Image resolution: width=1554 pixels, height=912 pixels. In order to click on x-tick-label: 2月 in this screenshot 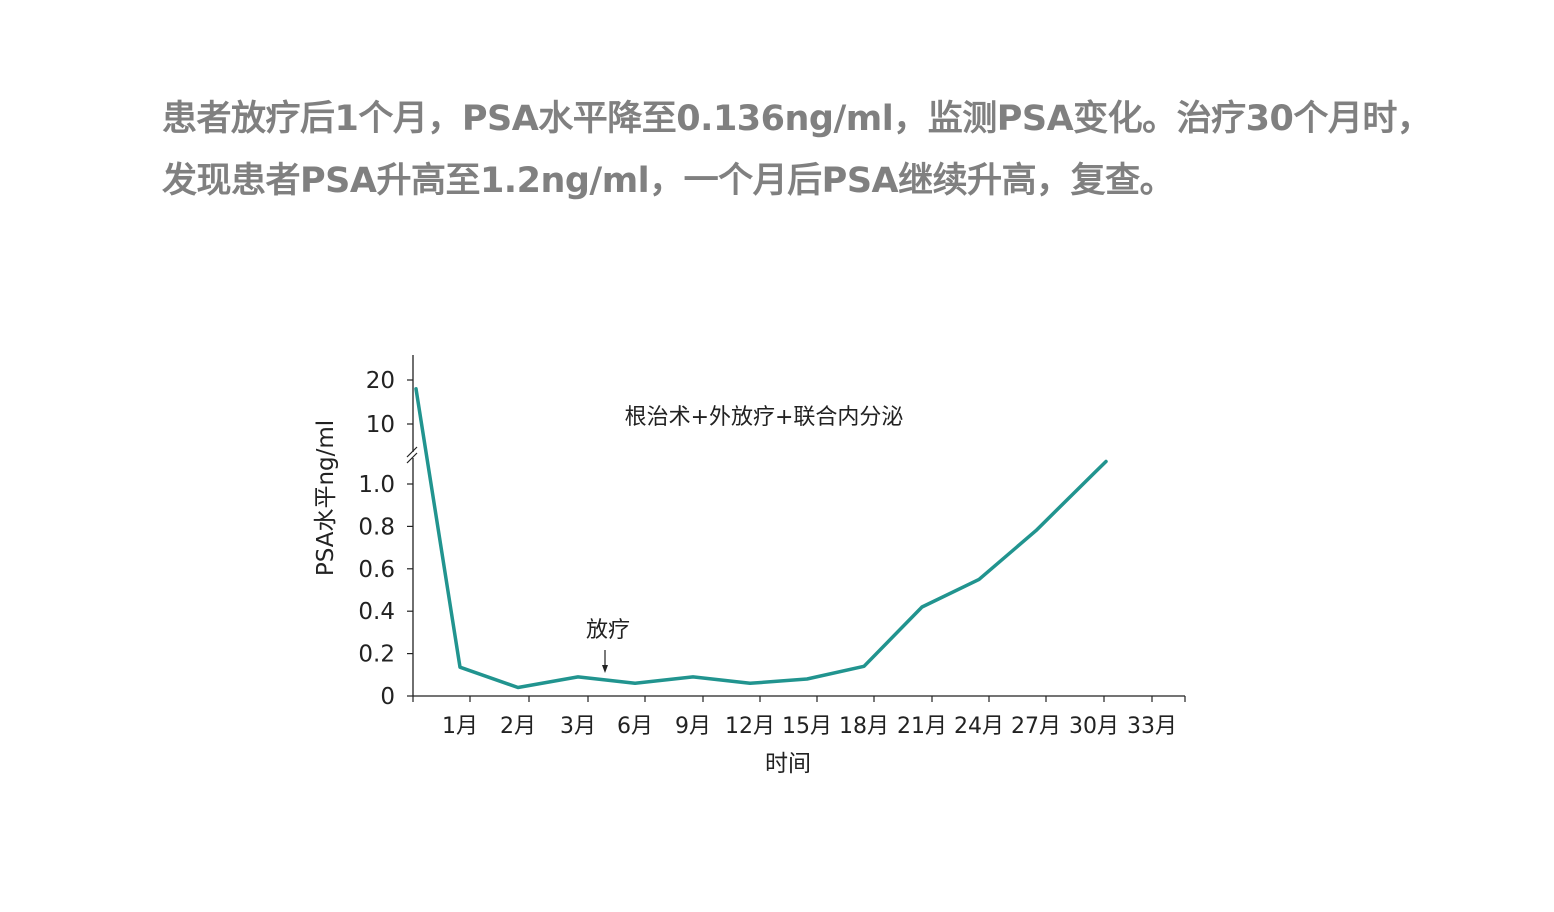, I will do `click(518, 726)`.